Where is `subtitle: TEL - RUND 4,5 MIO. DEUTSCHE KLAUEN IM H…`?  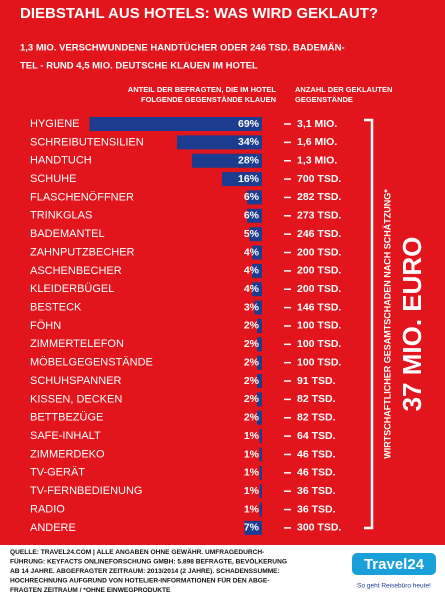 subtitle: TEL - RUND 4,5 MIO. DEUTSCHE KLAUEN IM H… is located at coordinates (139, 66).